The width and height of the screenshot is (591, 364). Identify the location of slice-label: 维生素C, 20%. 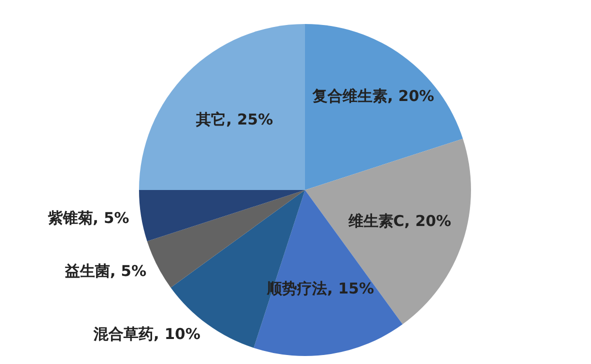
(399, 221).